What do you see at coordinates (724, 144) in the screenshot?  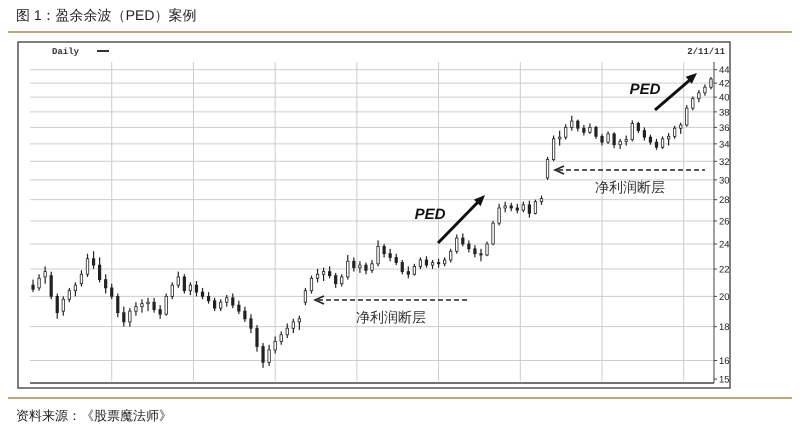 I see `y-tick-label: 34` at bounding box center [724, 144].